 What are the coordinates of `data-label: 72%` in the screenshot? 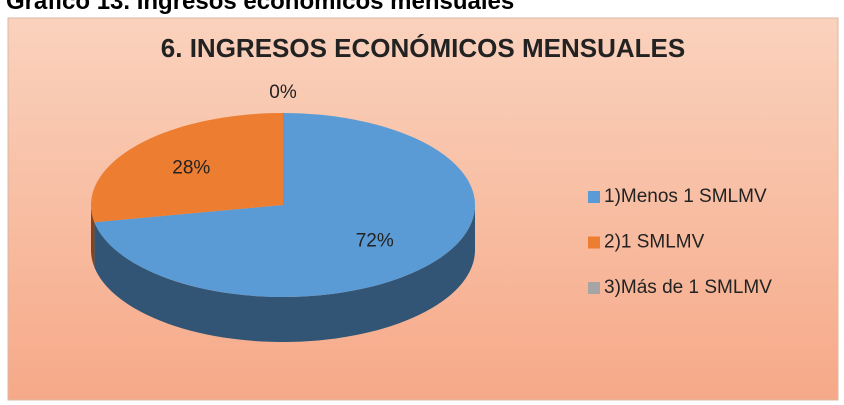 It's located at (375, 240).